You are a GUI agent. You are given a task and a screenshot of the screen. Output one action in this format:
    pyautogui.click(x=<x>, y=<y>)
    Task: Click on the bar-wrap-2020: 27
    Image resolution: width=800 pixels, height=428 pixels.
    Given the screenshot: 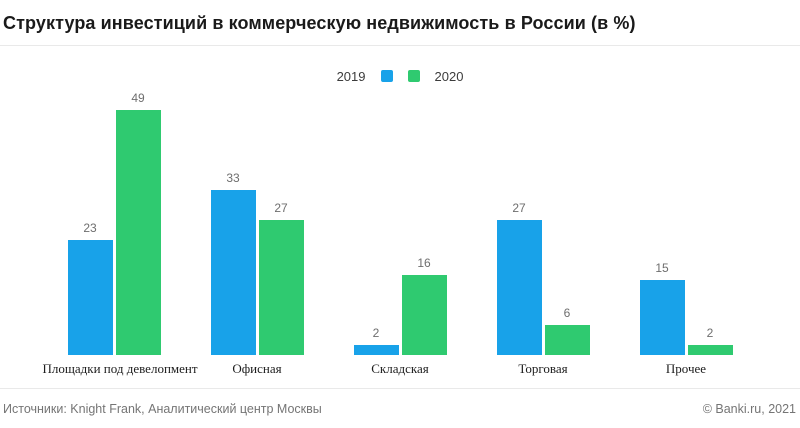 What is the action you would take?
    pyautogui.click(x=281, y=278)
    